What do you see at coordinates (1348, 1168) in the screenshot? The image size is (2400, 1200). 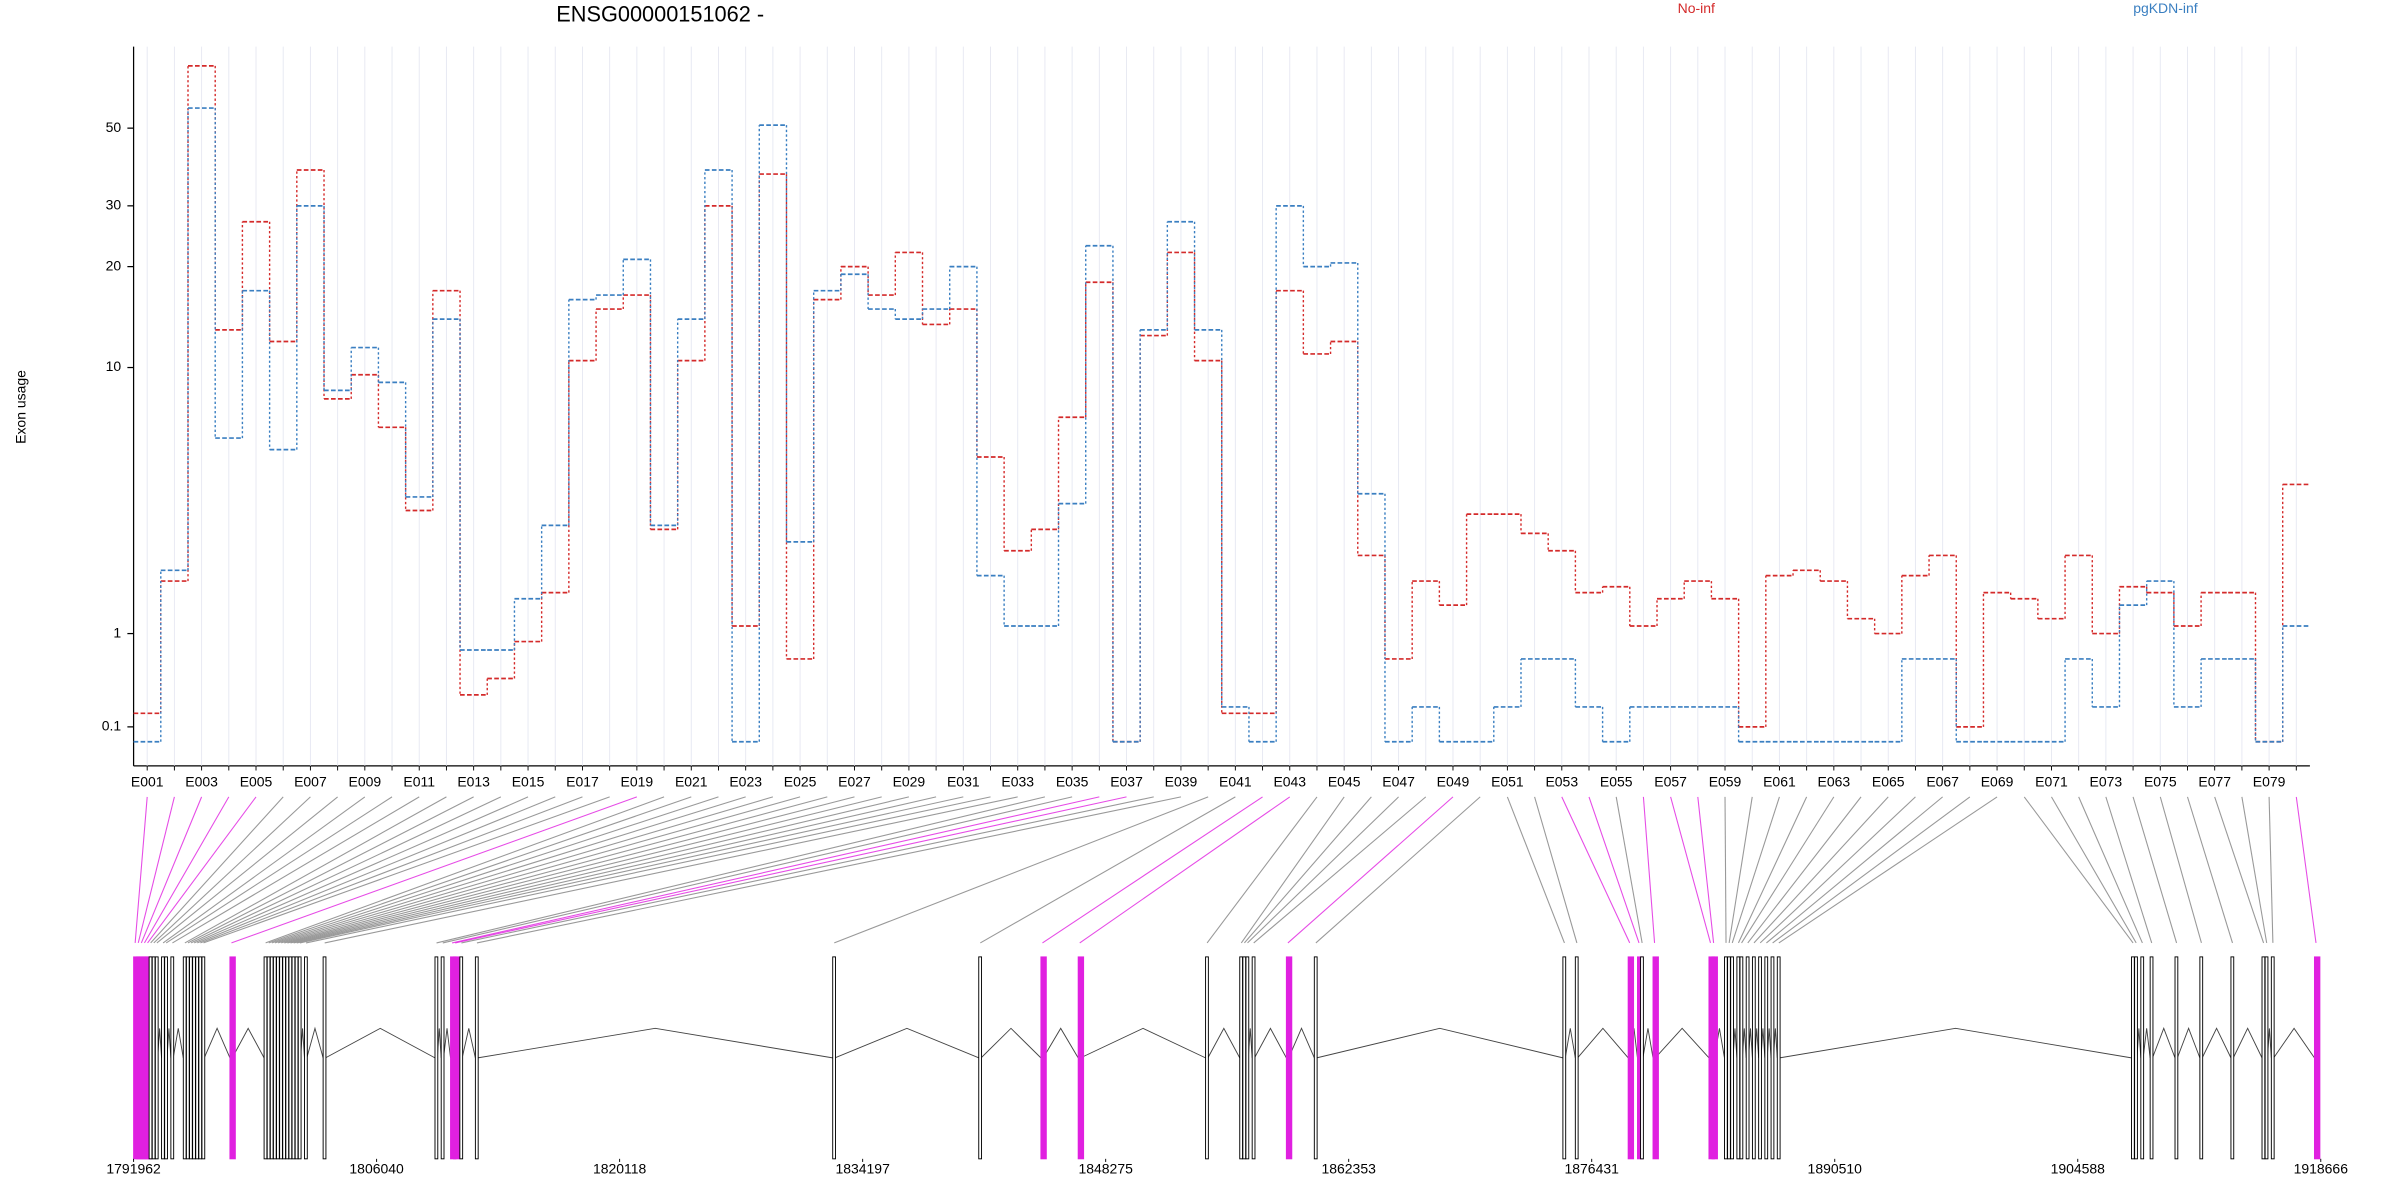 I see `genome-tick-label: 1862353` at bounding box center [1348, 1168].